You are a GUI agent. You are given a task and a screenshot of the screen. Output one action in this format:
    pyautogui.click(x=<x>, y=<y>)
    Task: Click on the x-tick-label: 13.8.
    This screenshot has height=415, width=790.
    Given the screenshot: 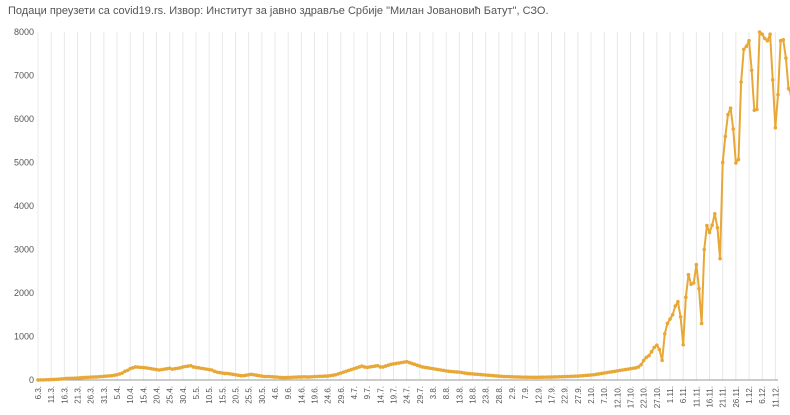 What is the action you would take?
    pyautogui.click(x=459, y=395)
    